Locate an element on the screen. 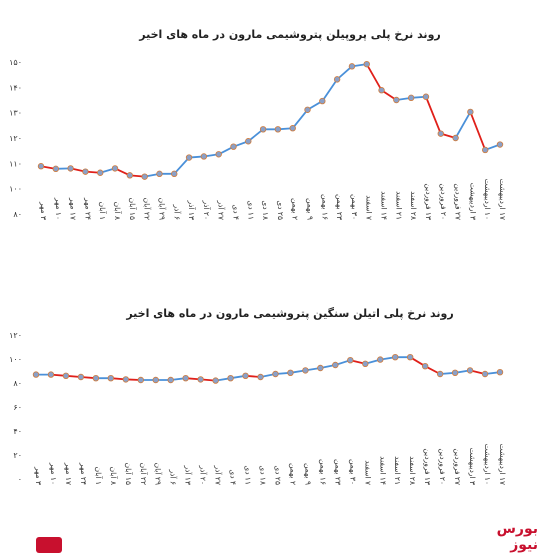  y-axis: ۸۰ ۱۰۰ ۱۱۰ ۱۲۰ ۱۳۰ ۱۴۰ ۱۵۰ is located at coordinates (15, 138).